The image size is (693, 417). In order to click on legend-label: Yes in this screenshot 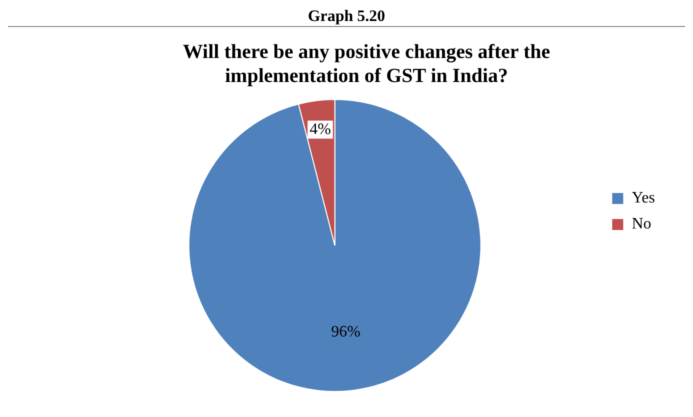, I will do `click(643, 198)`.